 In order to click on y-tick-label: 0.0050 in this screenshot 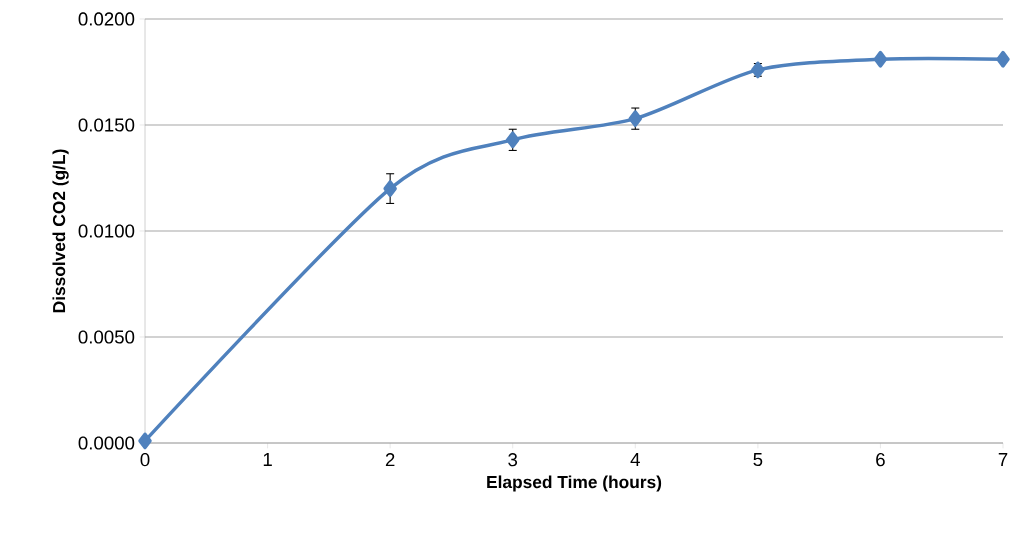, I will do `click(106, 337)`.